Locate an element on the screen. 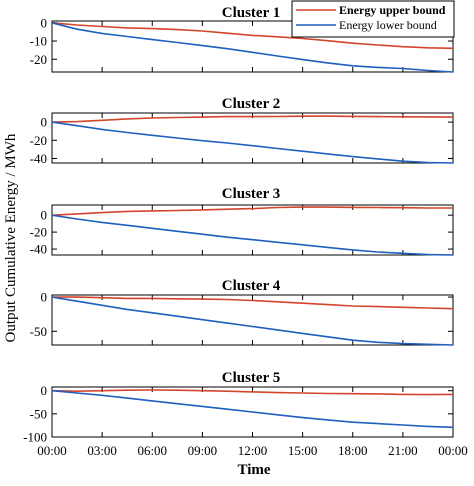  x-tick-label: 18:00 is located at coordinates (353, 450).